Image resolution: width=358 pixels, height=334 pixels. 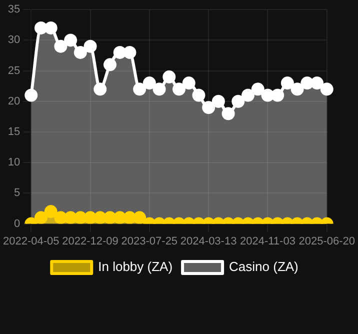 What do you see at coordinates (14, 70) in the screenshot?
I see `y-tick-label: 25` at bounding box center [14, 70].